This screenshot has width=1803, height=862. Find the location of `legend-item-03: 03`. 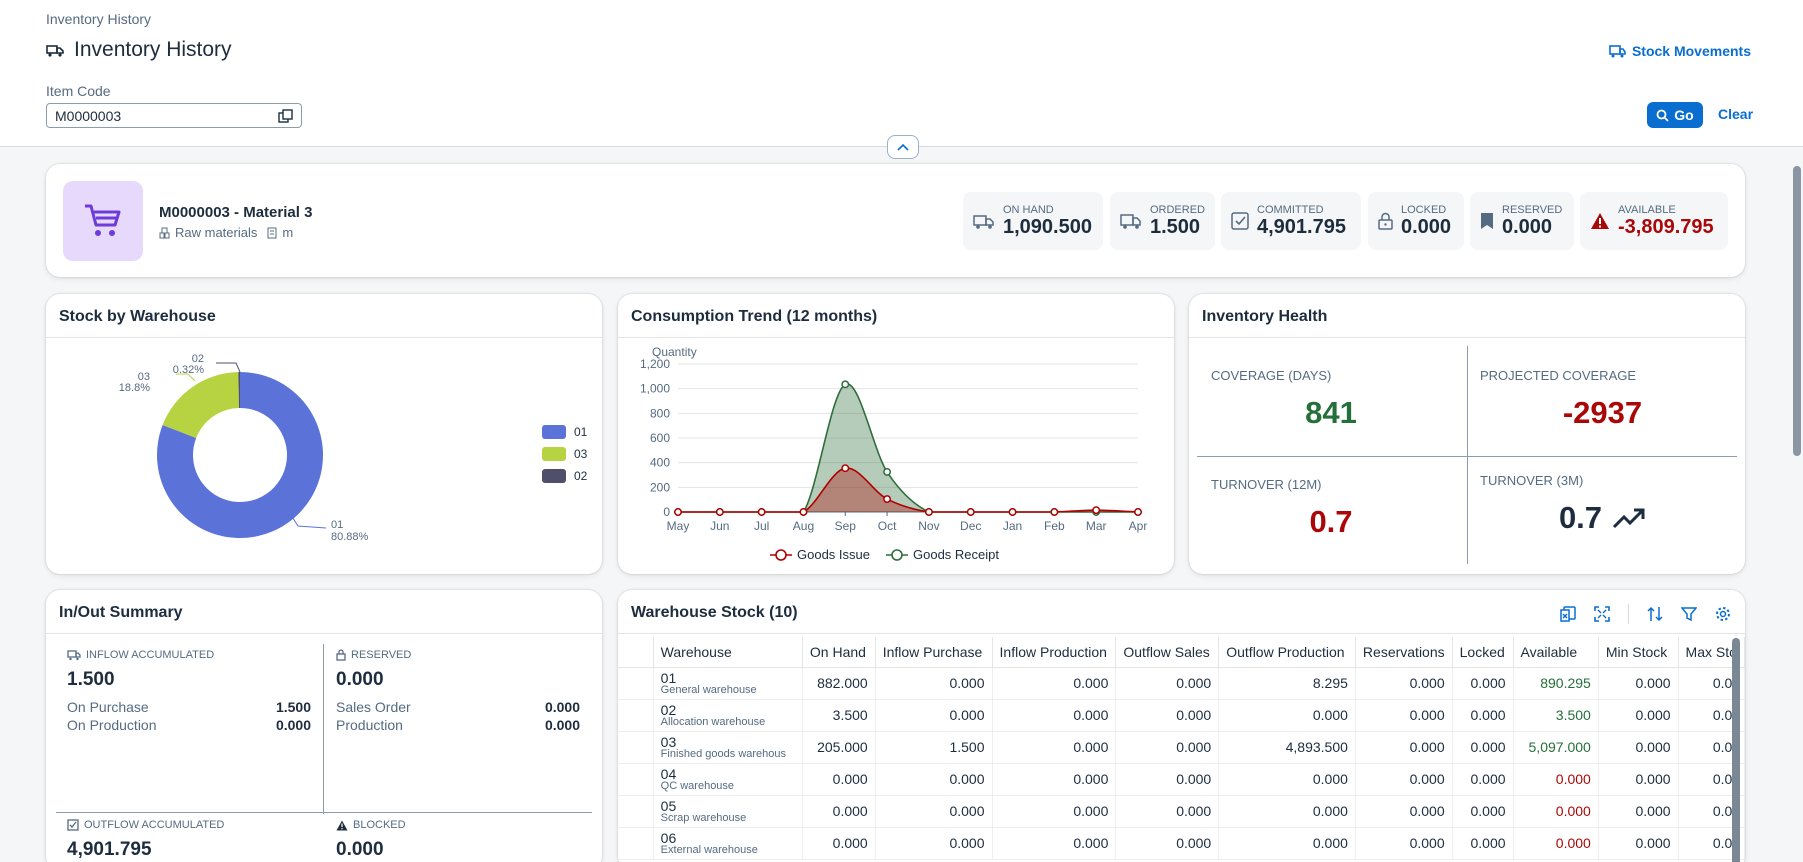

legend-item-03: 03 is located at coordinates (564, 454).